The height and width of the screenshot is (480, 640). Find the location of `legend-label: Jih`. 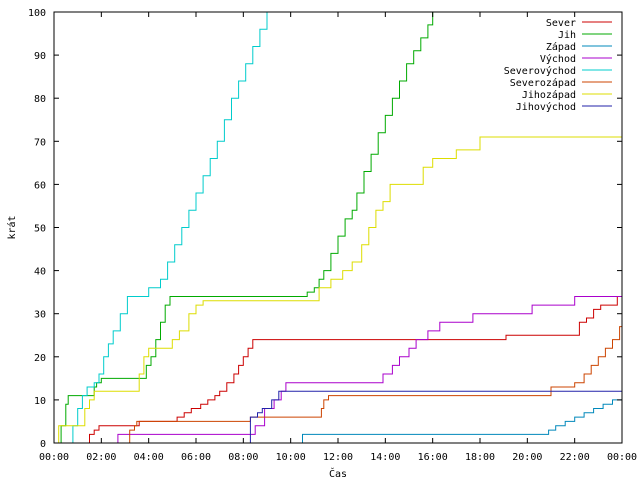

legend-label: Jih is located at coordinates (567, 35).